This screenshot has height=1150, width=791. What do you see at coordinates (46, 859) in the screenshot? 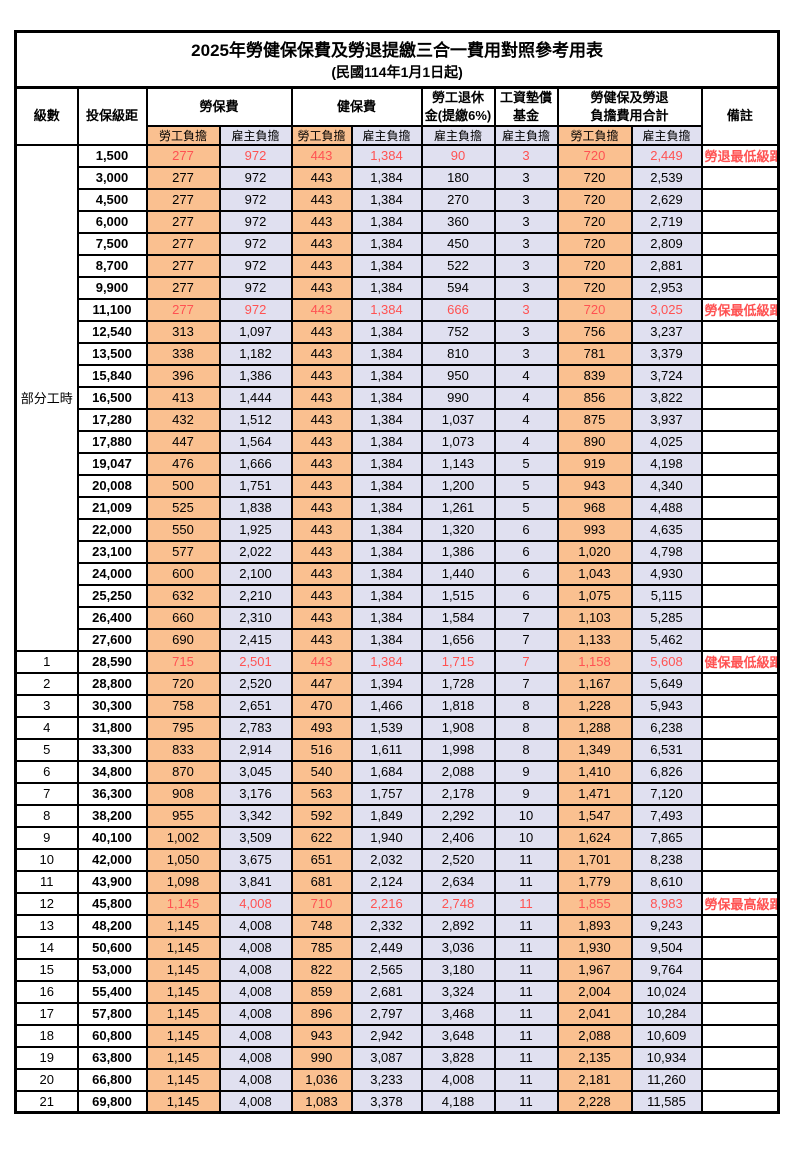
I see `cell-level: 10` at bounding box center [46, 859].